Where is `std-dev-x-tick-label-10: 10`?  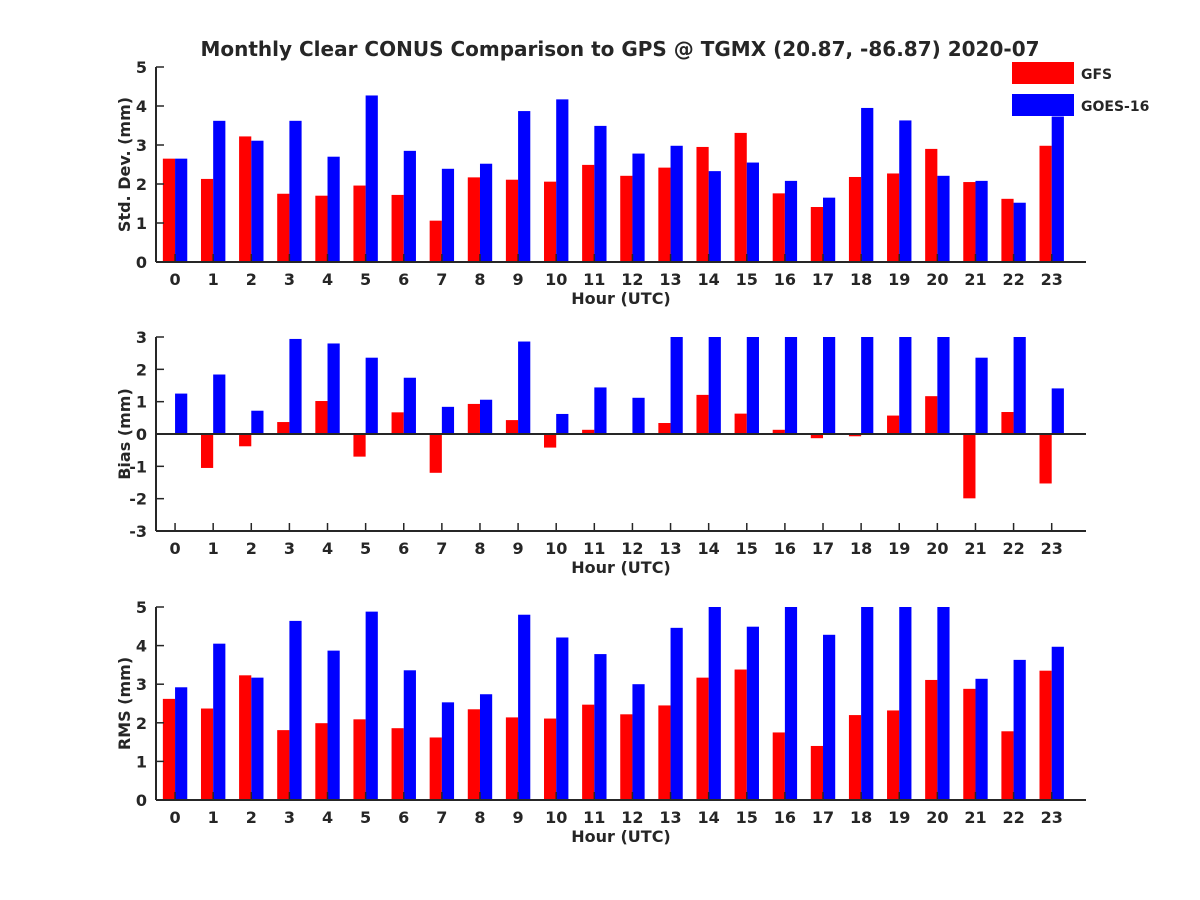
std-dev-x-tick-label-10: 10 is located at coordinates (556, 279).